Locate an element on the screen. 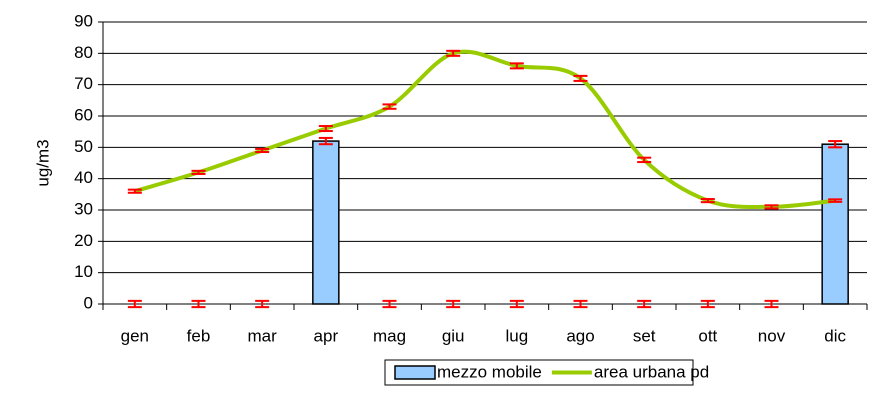  y-tick-label: 80 is located at coordinates (83, 52).